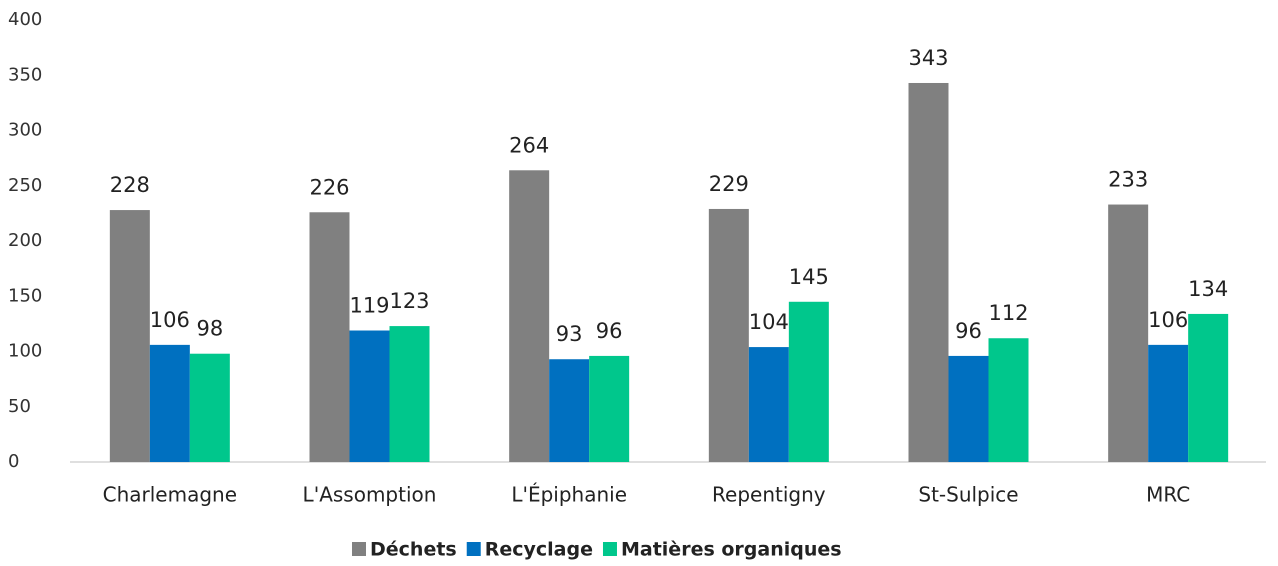  What do you see at coordinates (569, 334) in the screenshot?
I see `data-label: 93` at bounding box center [569, 334].